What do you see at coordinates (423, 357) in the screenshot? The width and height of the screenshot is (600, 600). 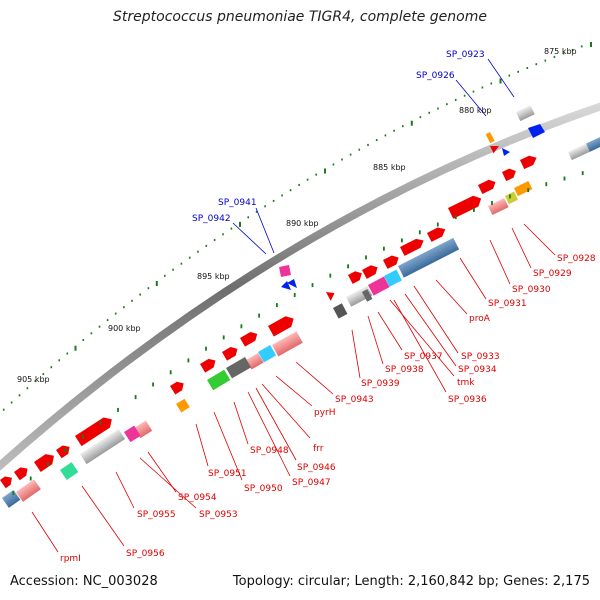 I see `label-sp0937: SP_0937` at bounding box center [423, 357].